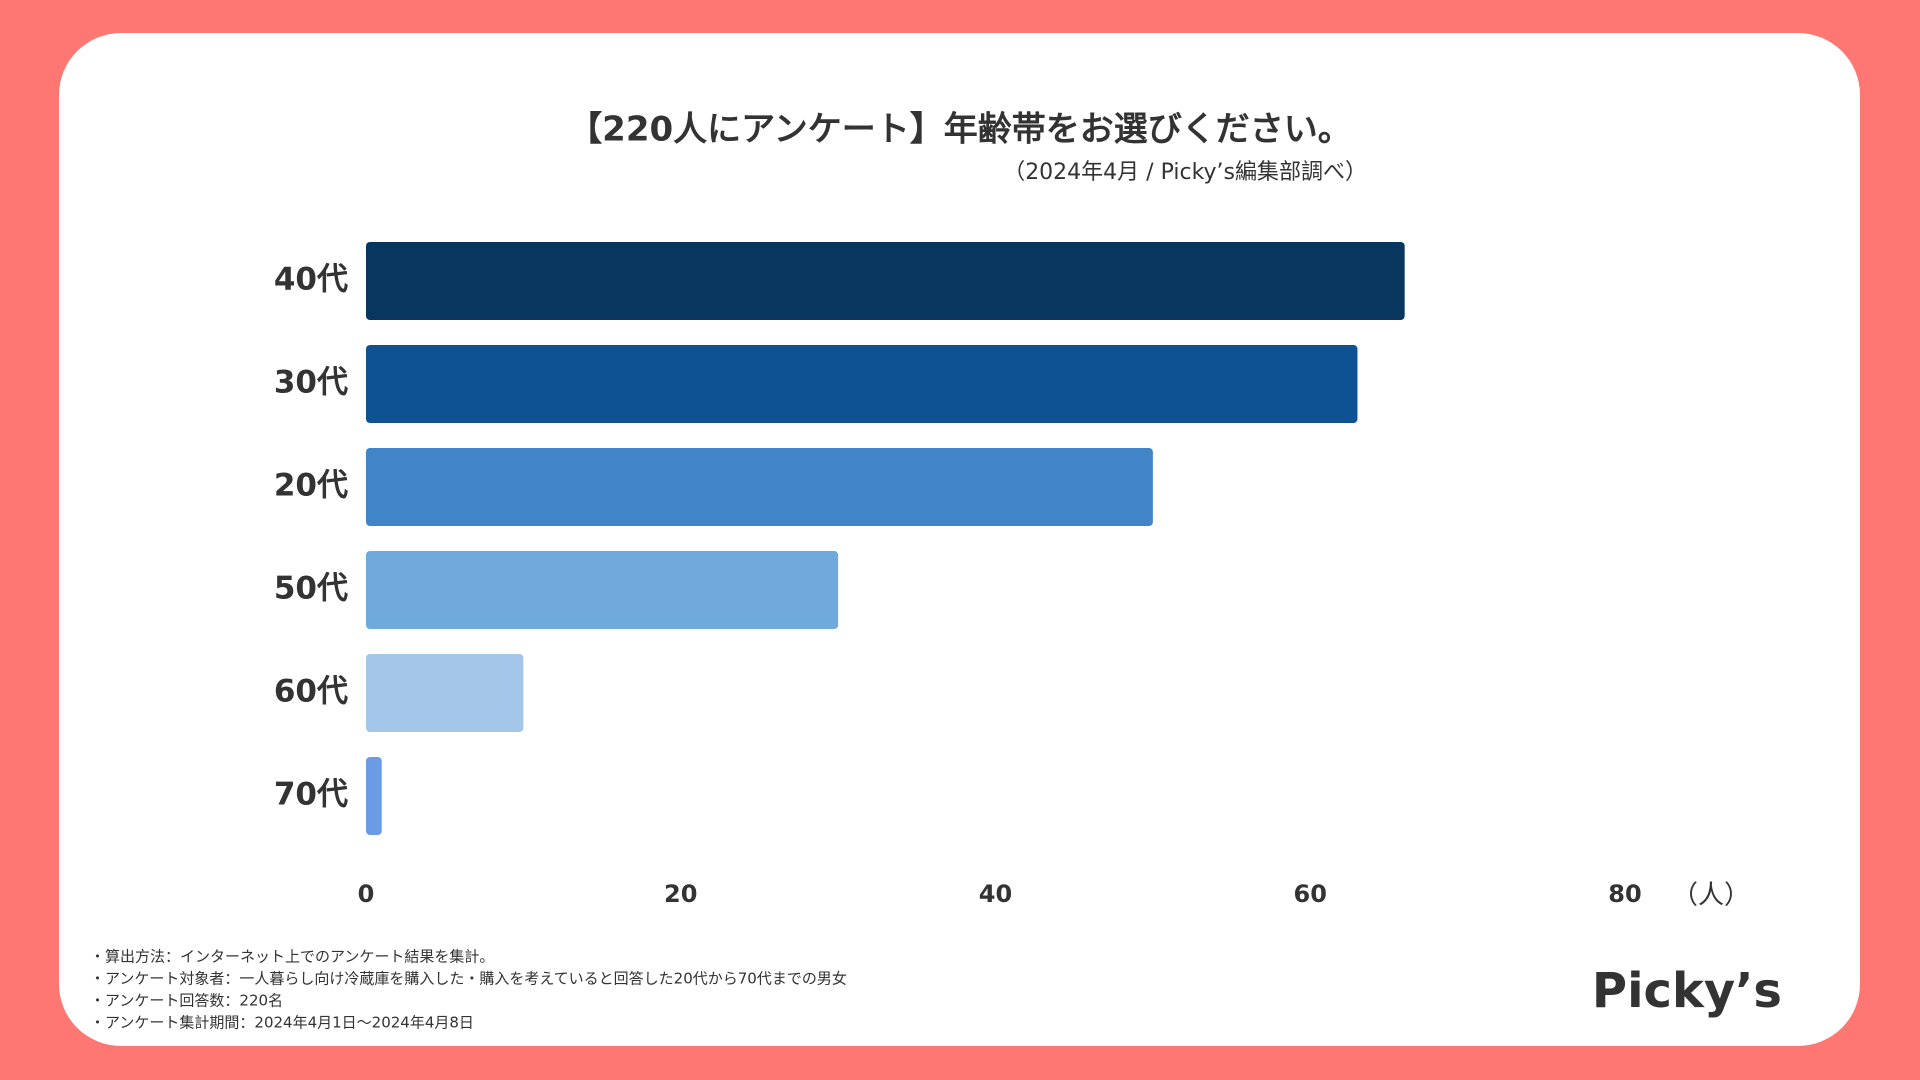 The width and height of the screenshot is (1920, 1080). I want to click on y-tick-label: 50代, so click(311, 589).